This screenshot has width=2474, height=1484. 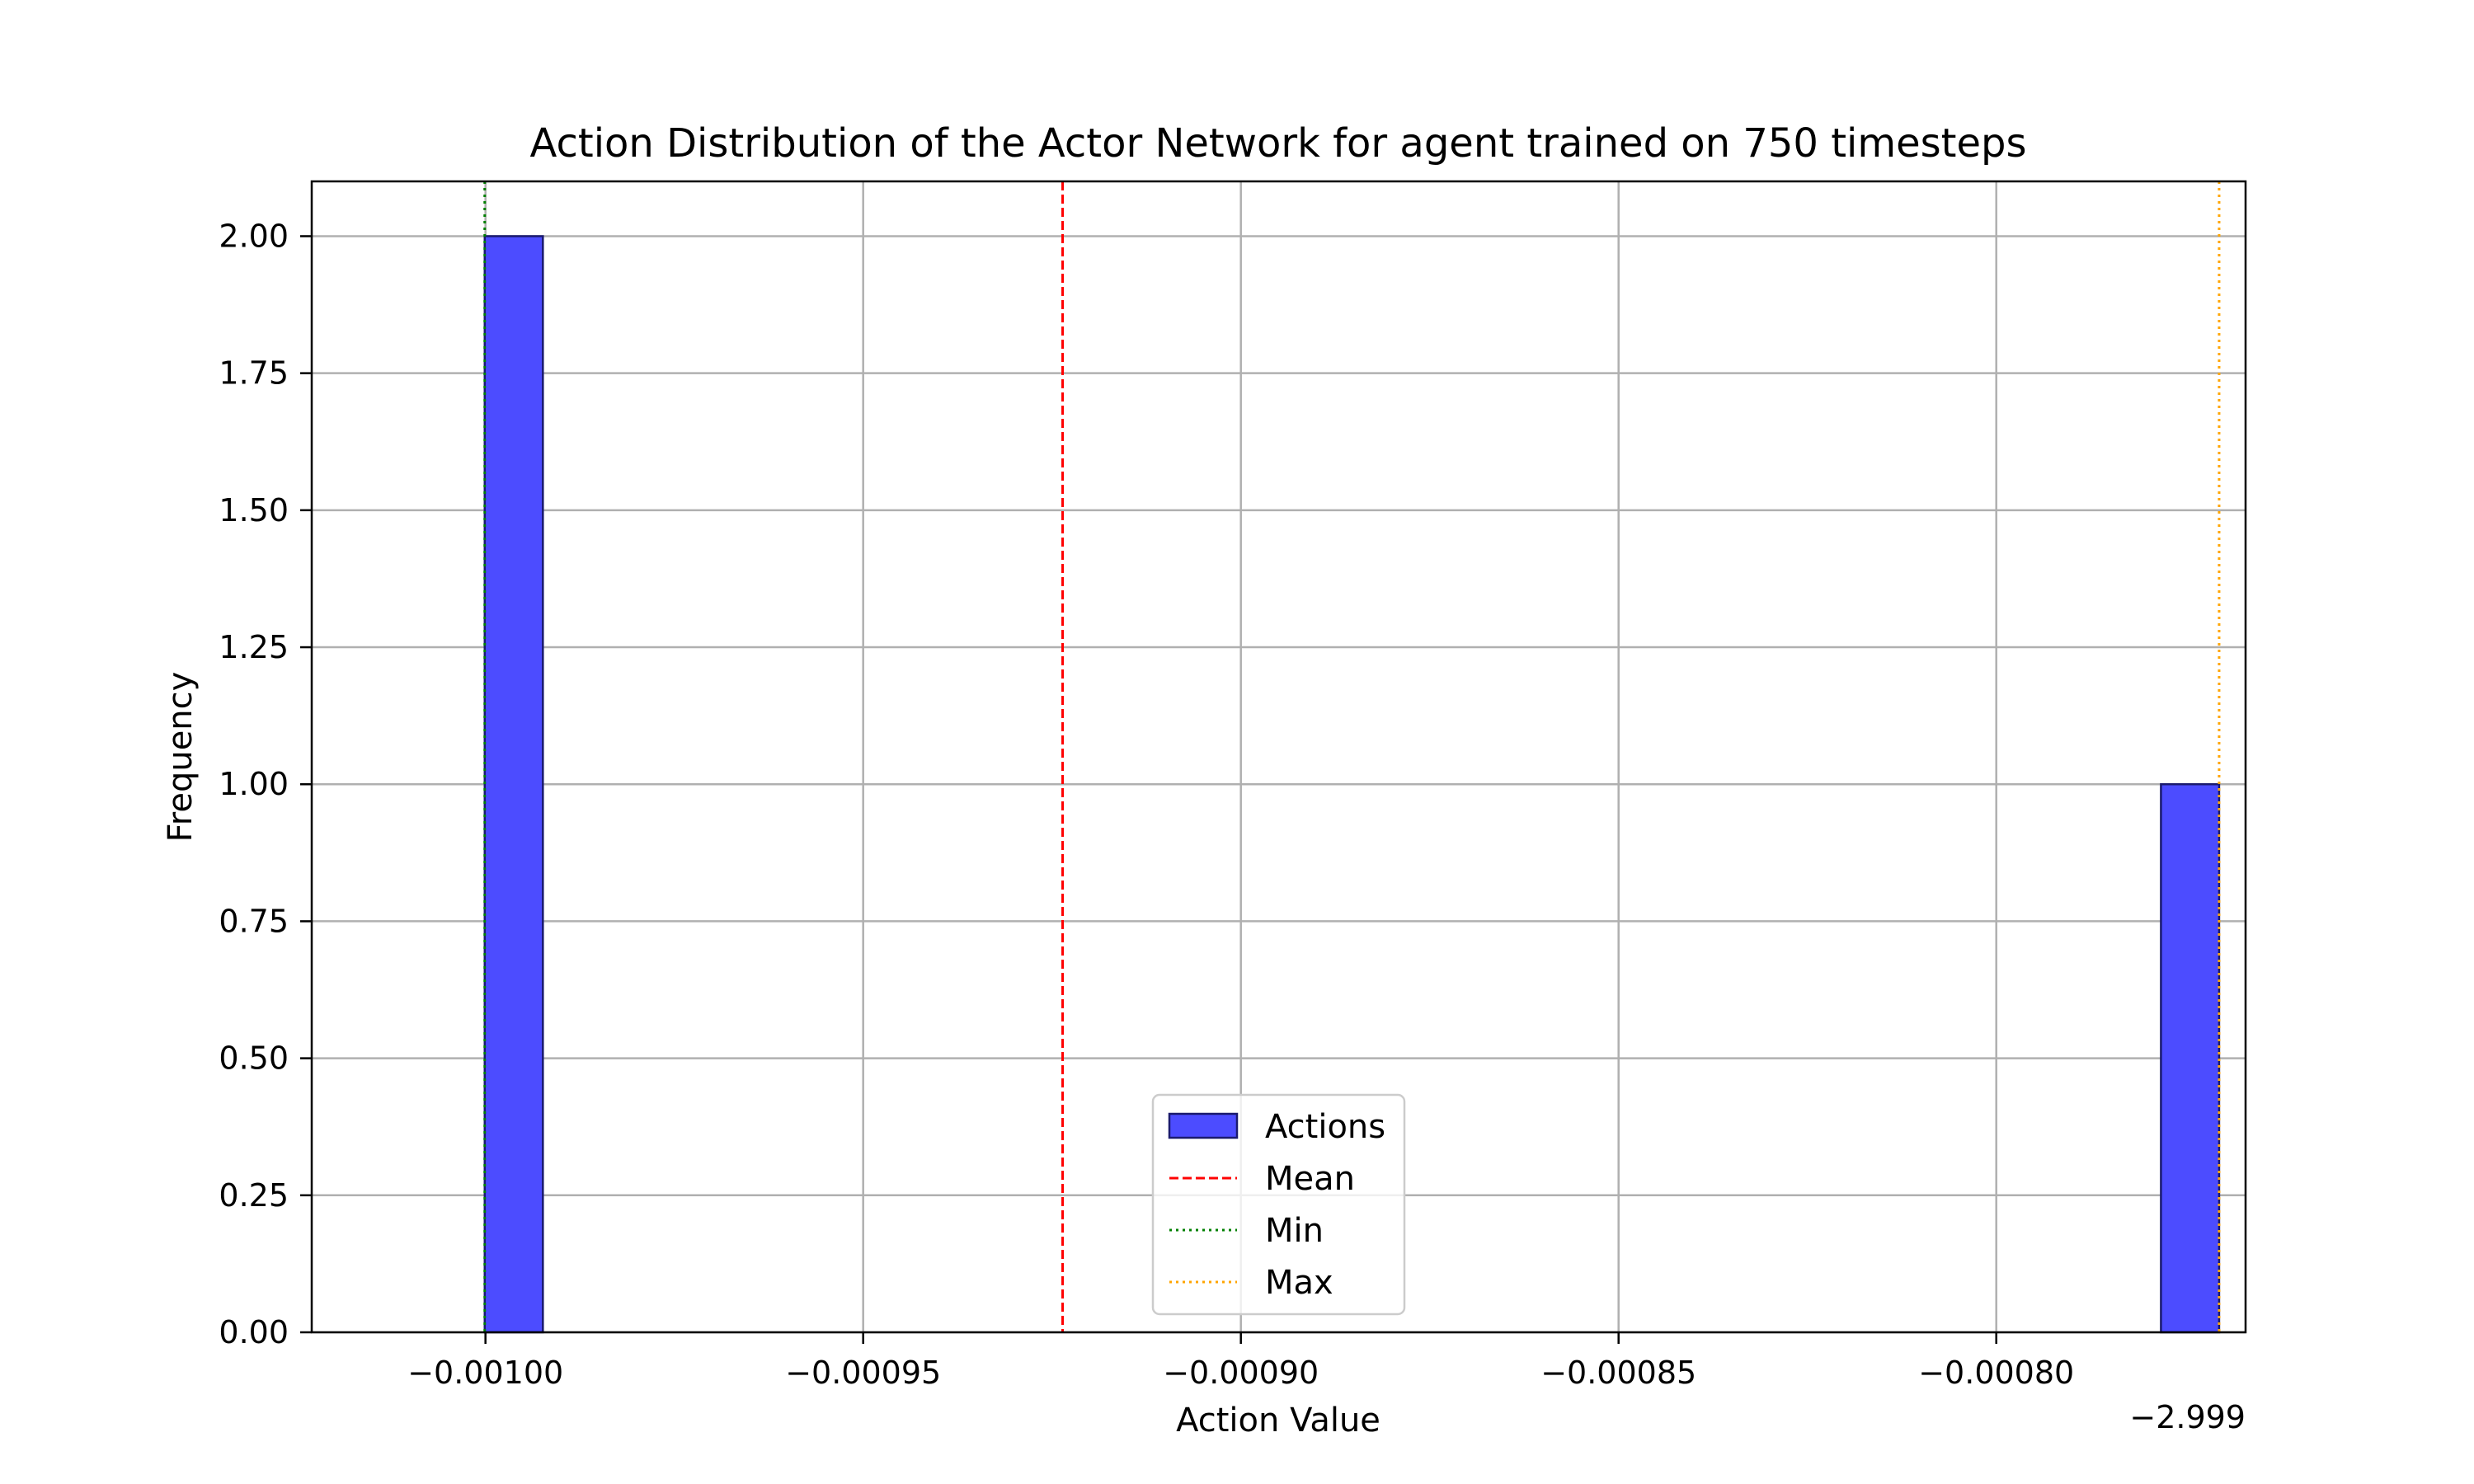 What do you see at coordinates (254, 236) in the screenshot?
I see `y-tick-label-8: 2.00` at bounding box center [254, 236].